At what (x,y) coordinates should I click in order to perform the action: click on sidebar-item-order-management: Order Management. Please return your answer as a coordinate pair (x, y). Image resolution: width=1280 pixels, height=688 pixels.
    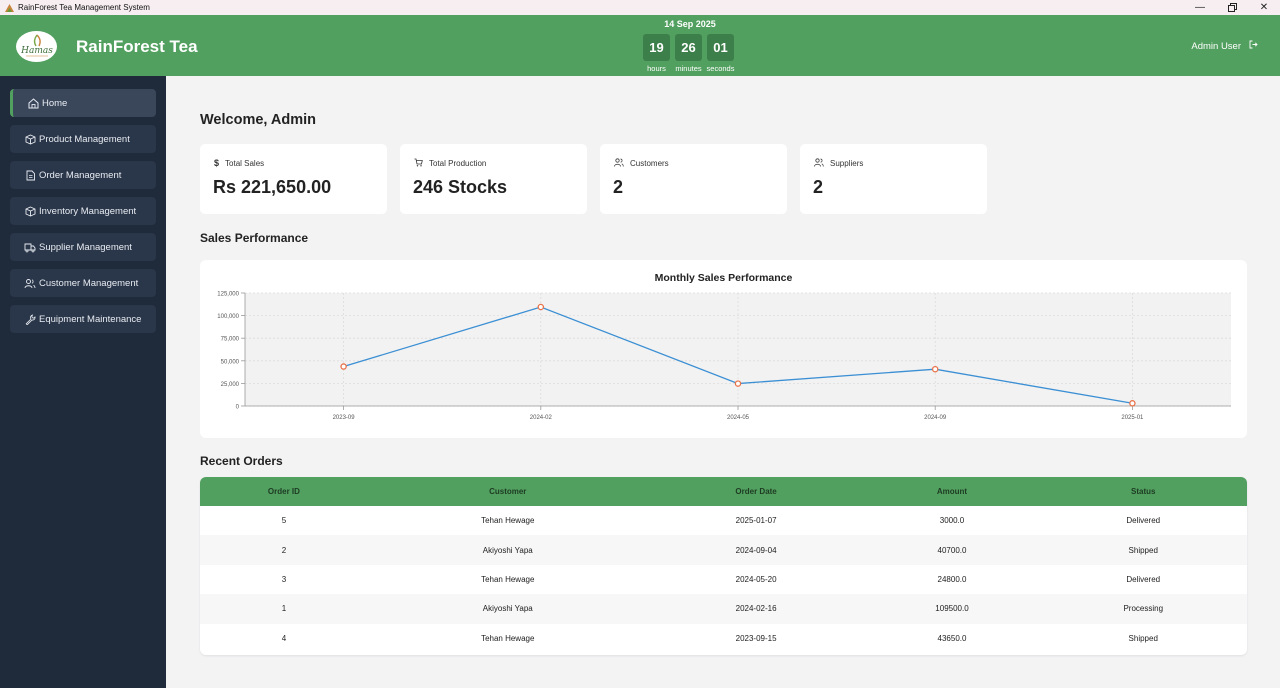
    Looking at the image, I should click on (83, 175).